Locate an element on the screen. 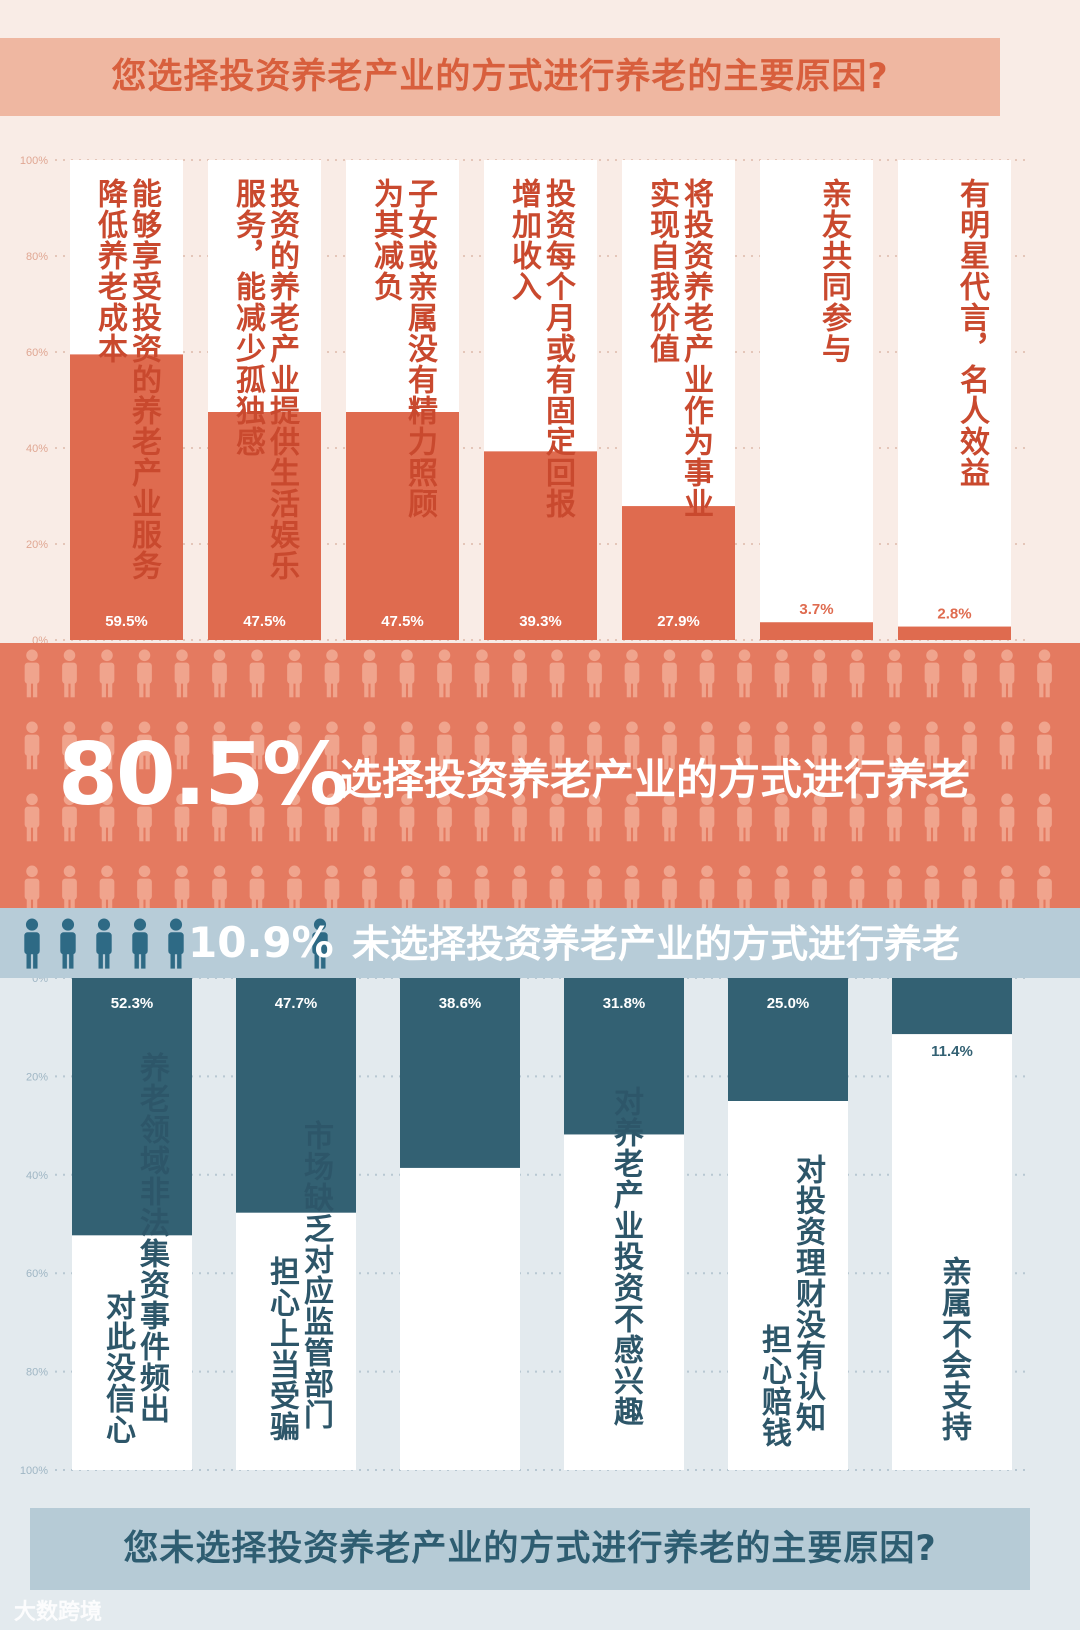 The height and width of the screenshot is (1630, 1080). category-label: 有明星代言，名人效益 is located at coordinates (971, 333).